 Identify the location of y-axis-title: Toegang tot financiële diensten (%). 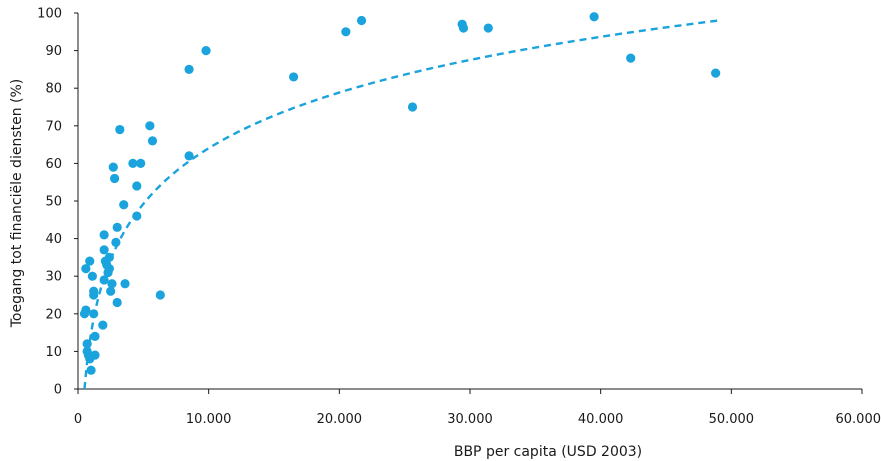
(17, 204).